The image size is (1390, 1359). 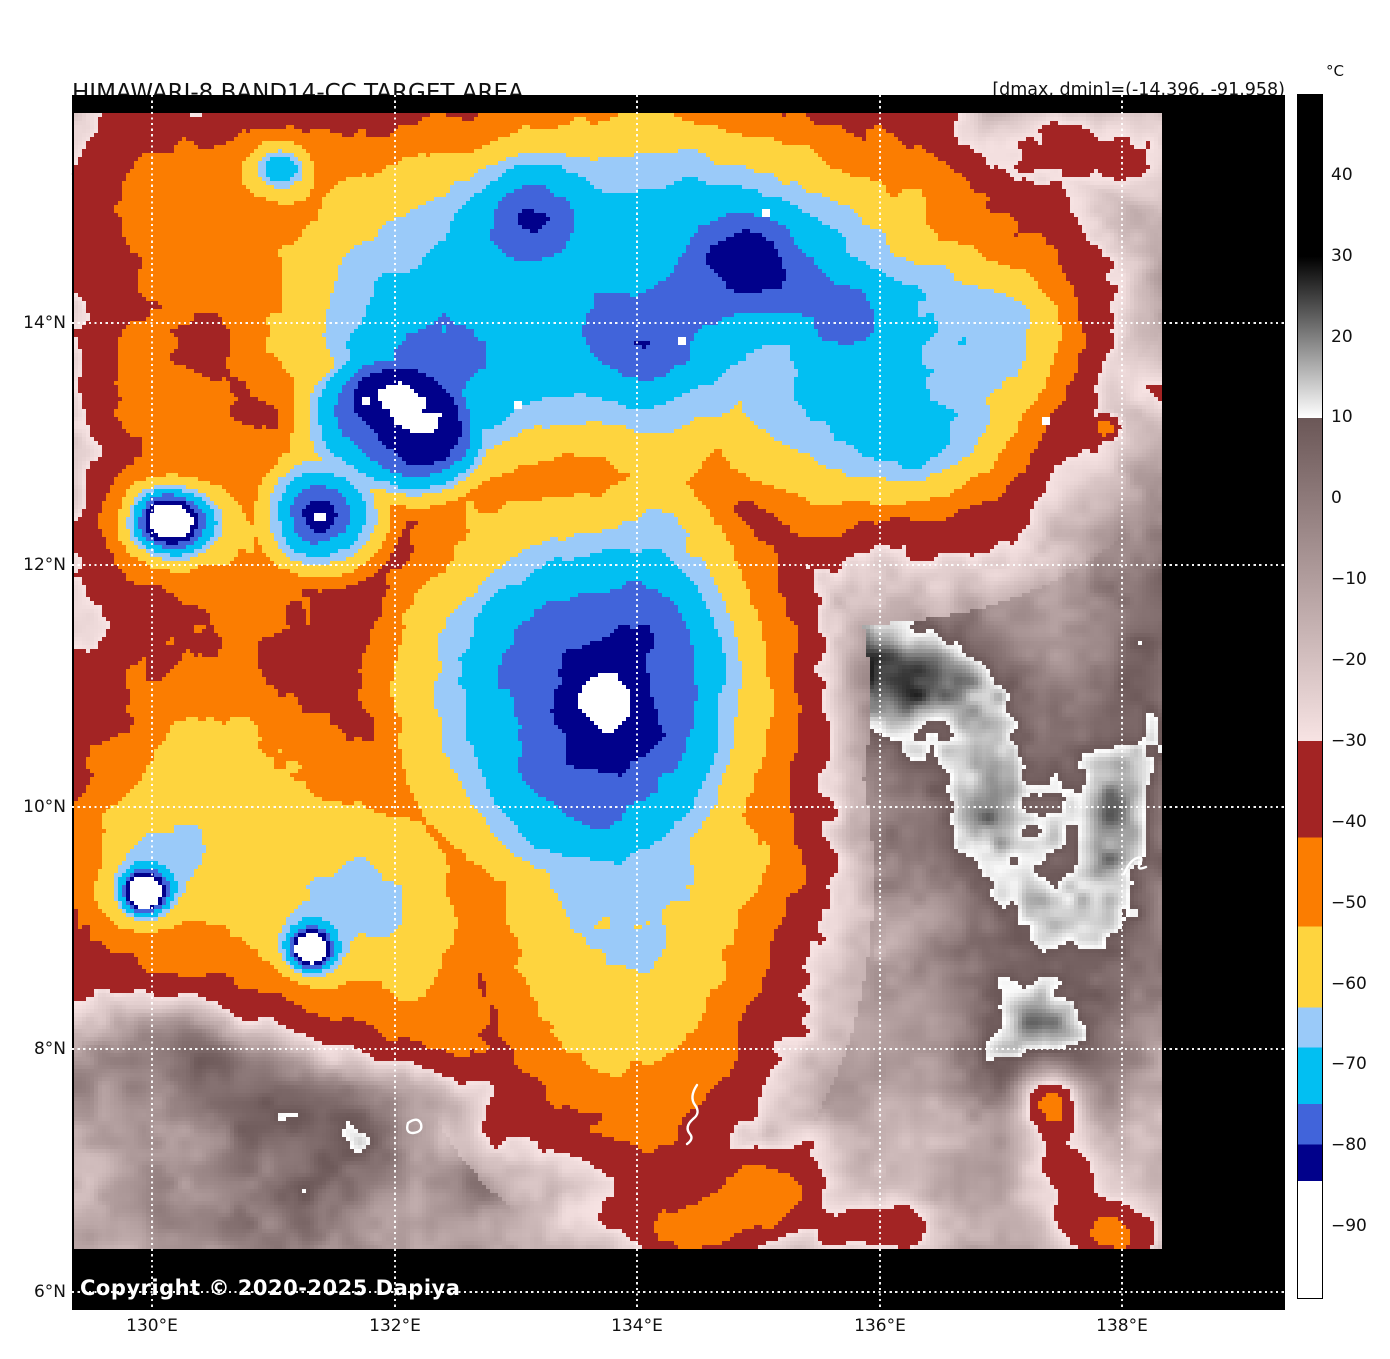 I want to click on colorbar-tick-label: −40, so click(x=1349, y=821).